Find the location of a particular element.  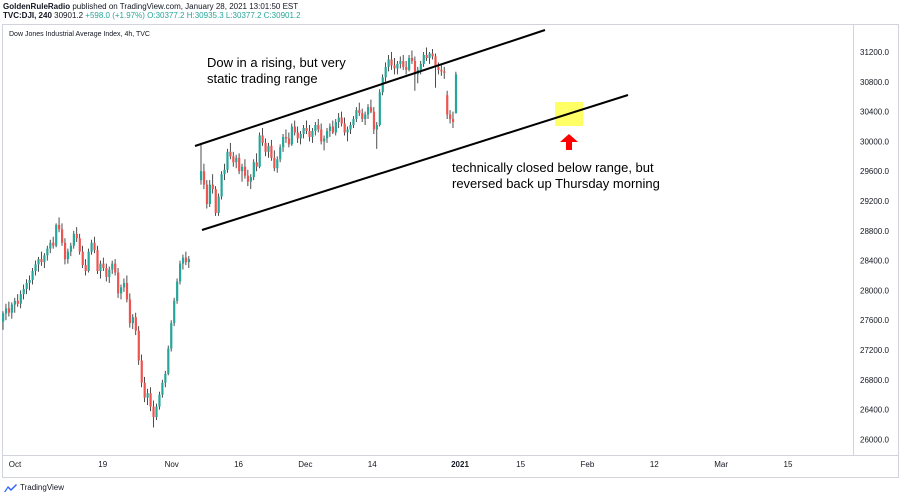

y-tick-label: 28400.0 is located at coordinates (874, 261).